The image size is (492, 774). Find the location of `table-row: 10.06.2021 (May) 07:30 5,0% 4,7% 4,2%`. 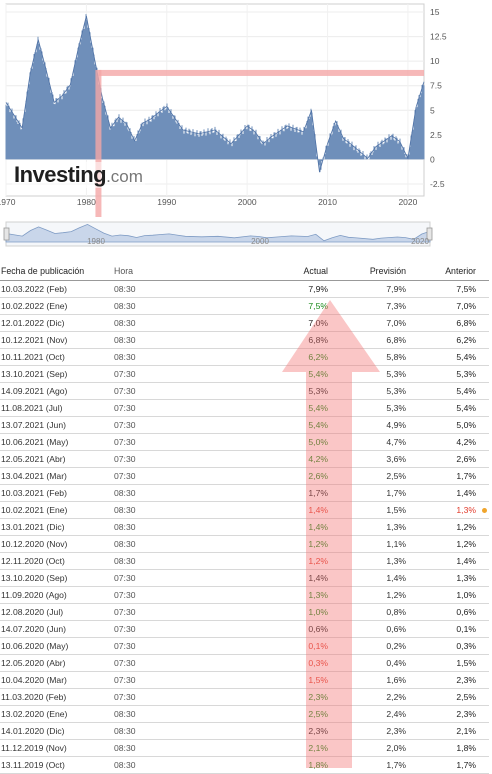

table-row: 10.06.2021 (May) 07:30 5,0% 4,7% 4,2% is located at coordinates (244, 442).